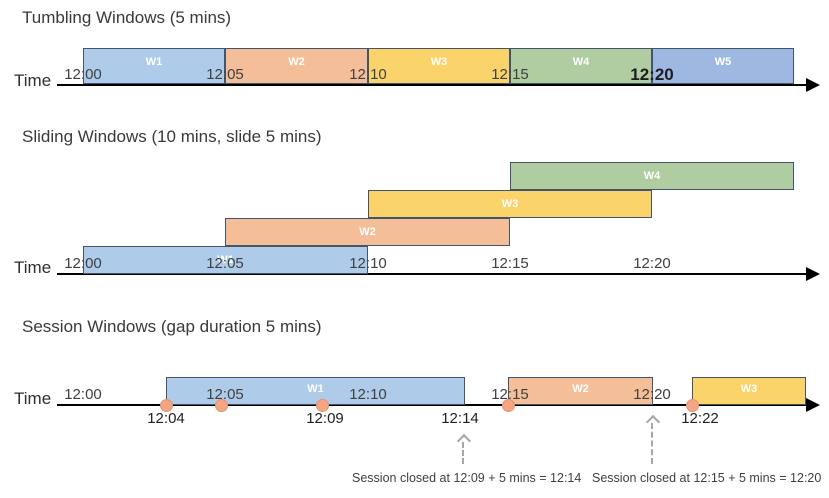 The width and height of the screenshot is (829, 498). I want to click on event-time-label: 12:14, so click(460, 418).